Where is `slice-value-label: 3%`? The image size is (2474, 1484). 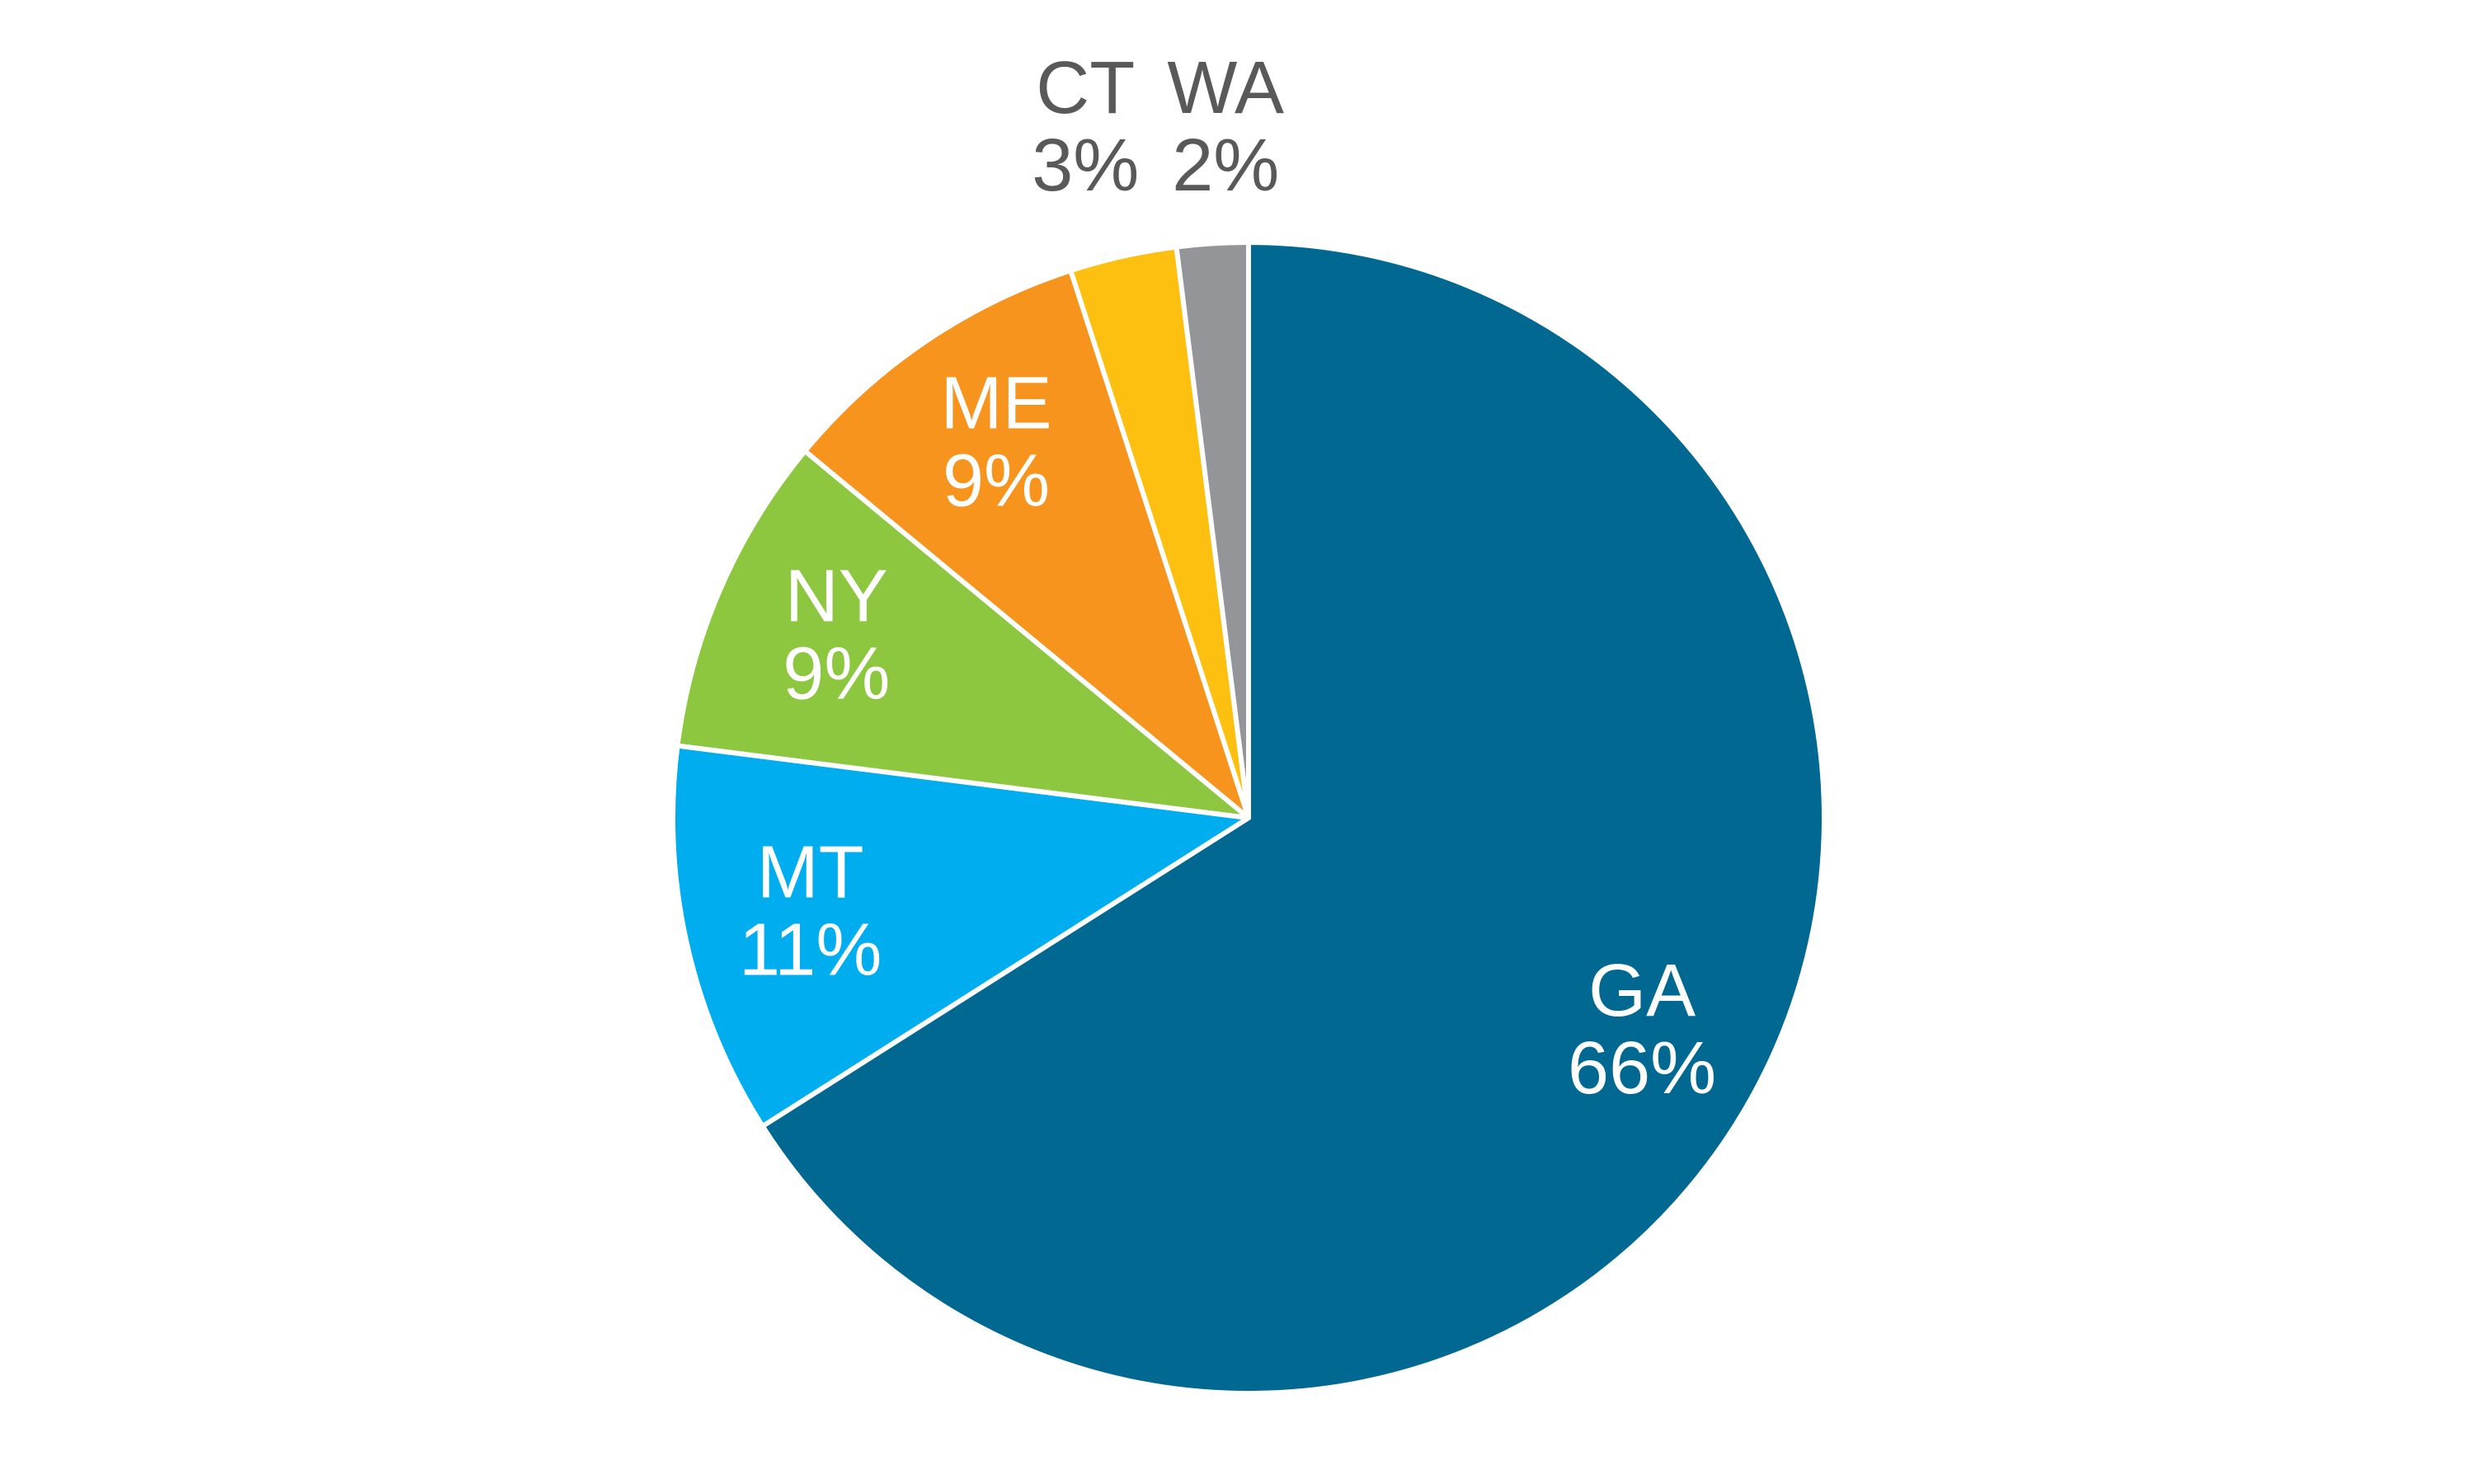
slice-value-label: 3% is located at coordinates (1085, 165).